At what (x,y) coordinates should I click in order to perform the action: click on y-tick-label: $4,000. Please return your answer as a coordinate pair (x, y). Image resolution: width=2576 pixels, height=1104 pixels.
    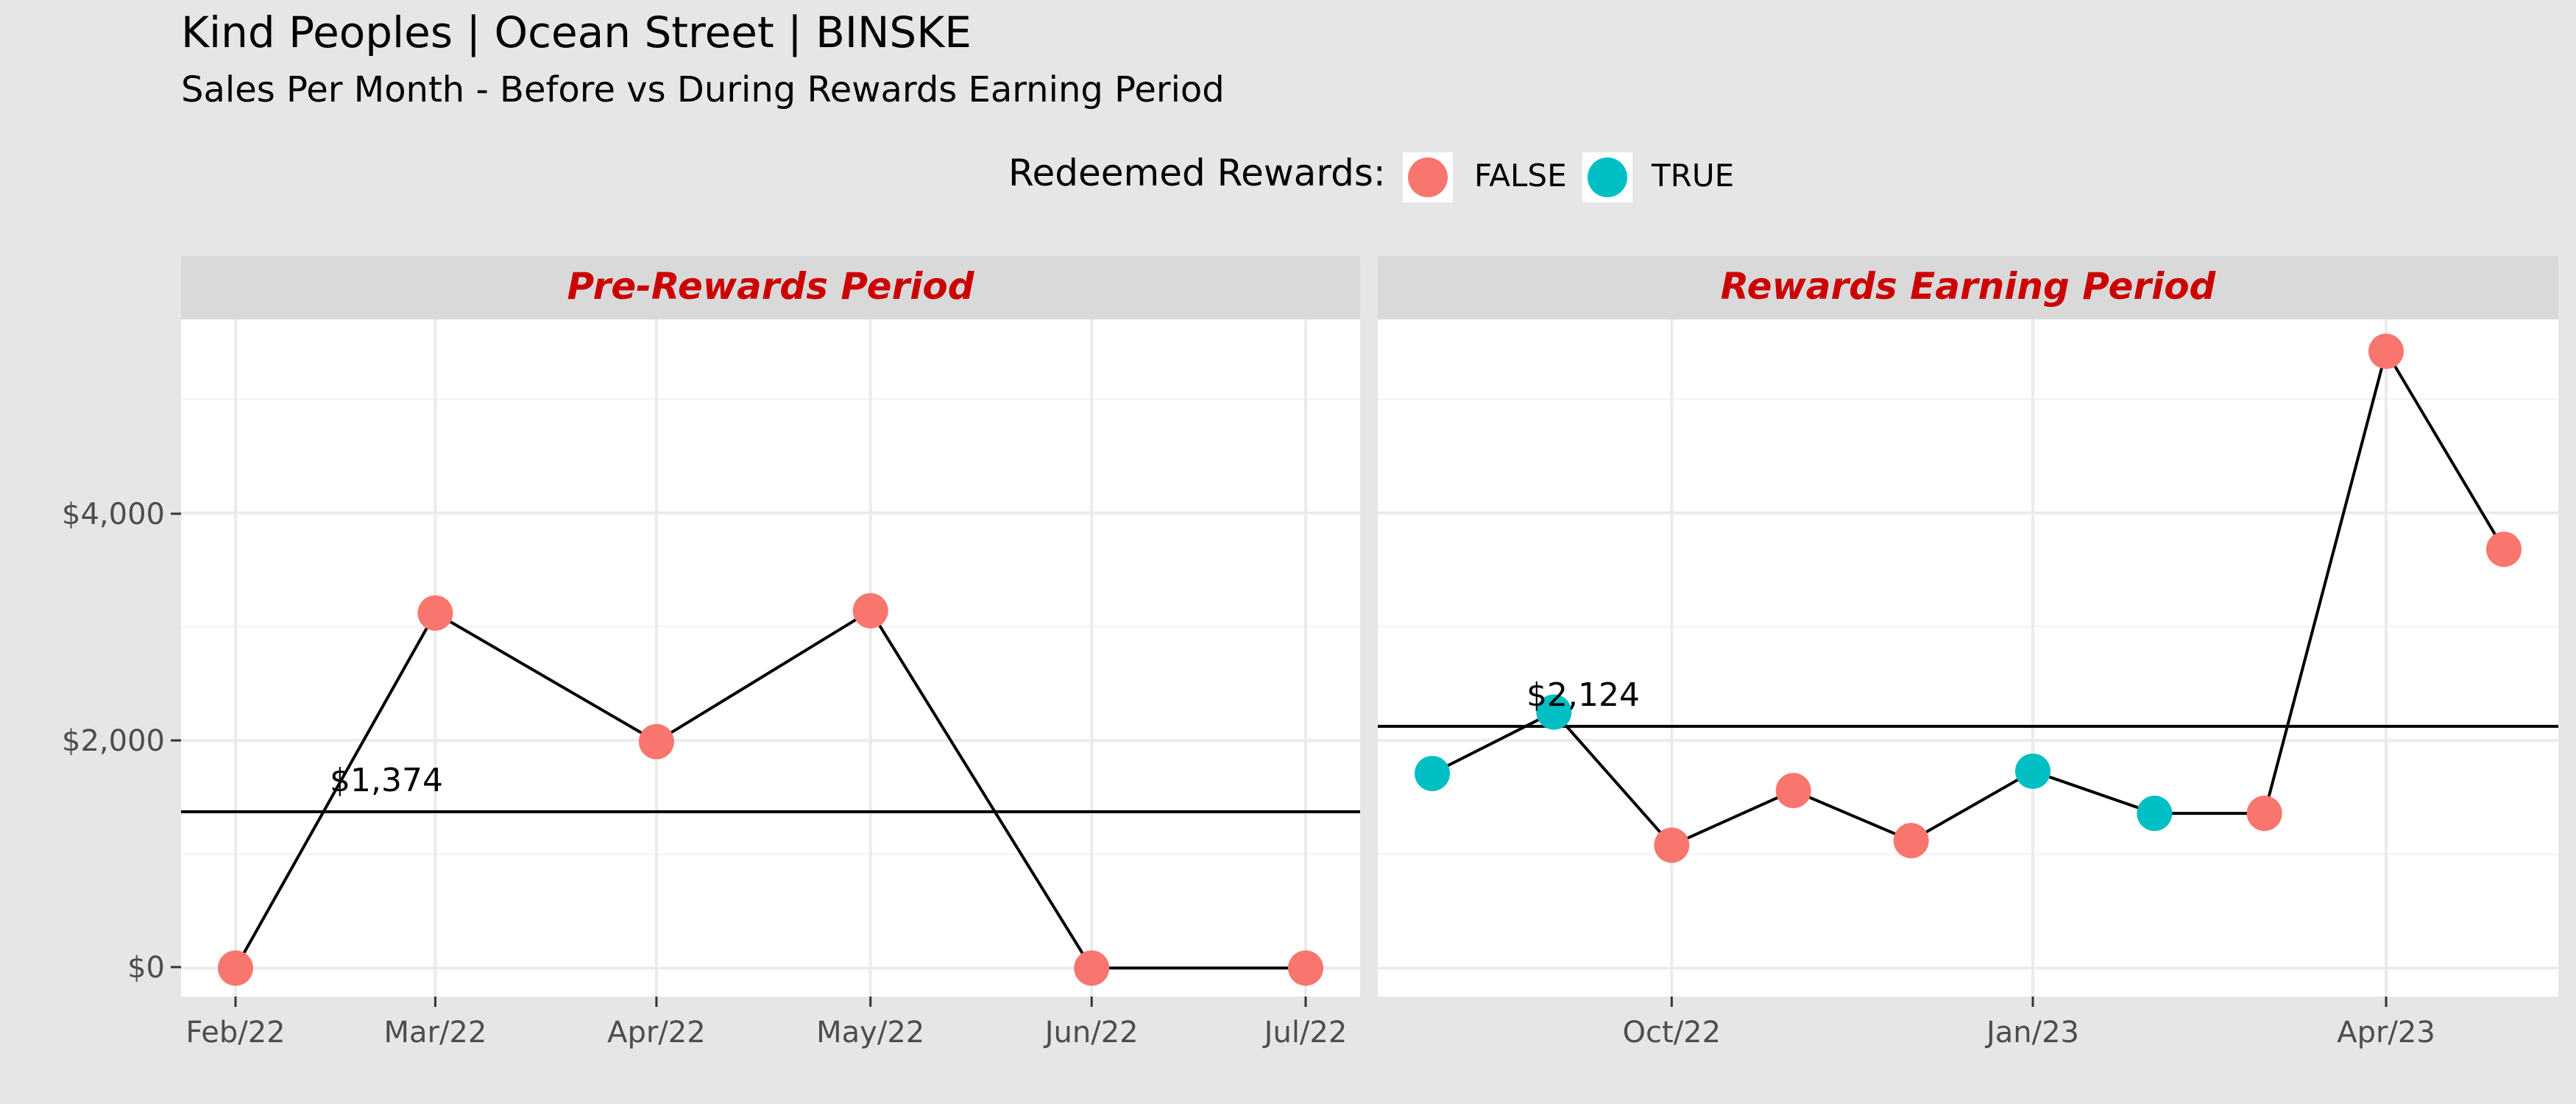
    Looking at the image, I should click on (113, 514).